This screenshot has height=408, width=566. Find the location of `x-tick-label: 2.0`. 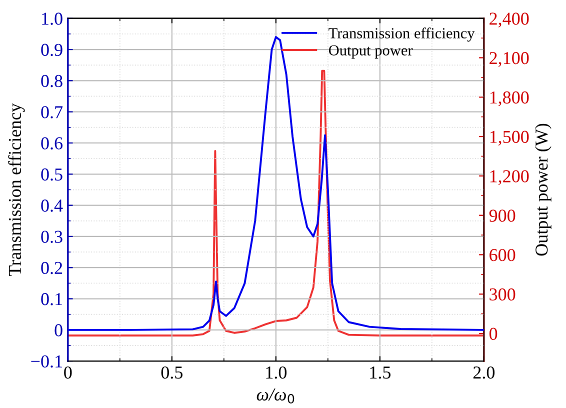

x-tick-label: 2.0 is located at coordinates (484, 372).